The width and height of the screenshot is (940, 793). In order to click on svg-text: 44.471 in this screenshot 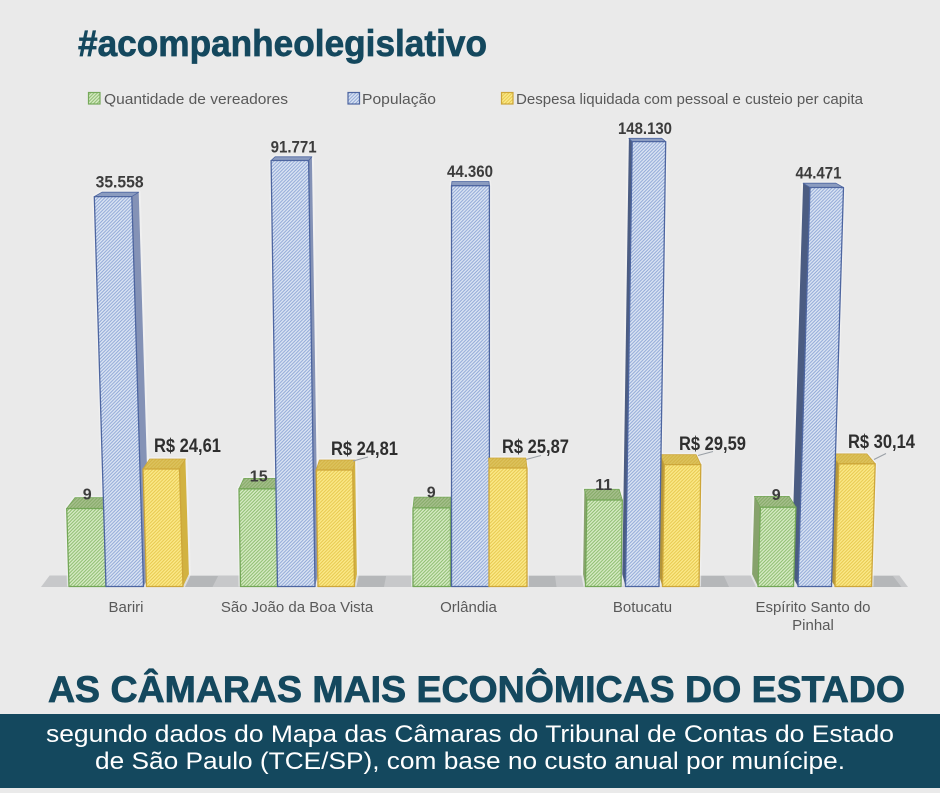, I will do `click(819, 174)`.